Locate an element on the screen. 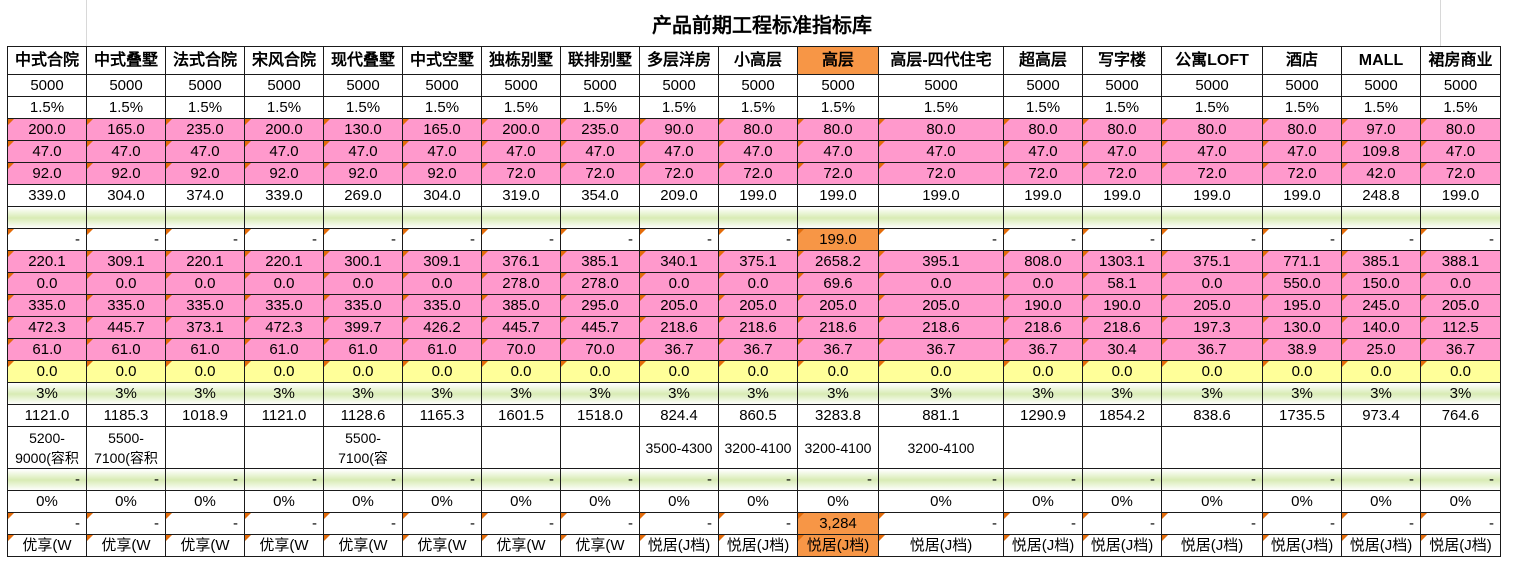 The image size is (1524, 561). table-cell: 197.3 is located at coordinates (1212, 327).